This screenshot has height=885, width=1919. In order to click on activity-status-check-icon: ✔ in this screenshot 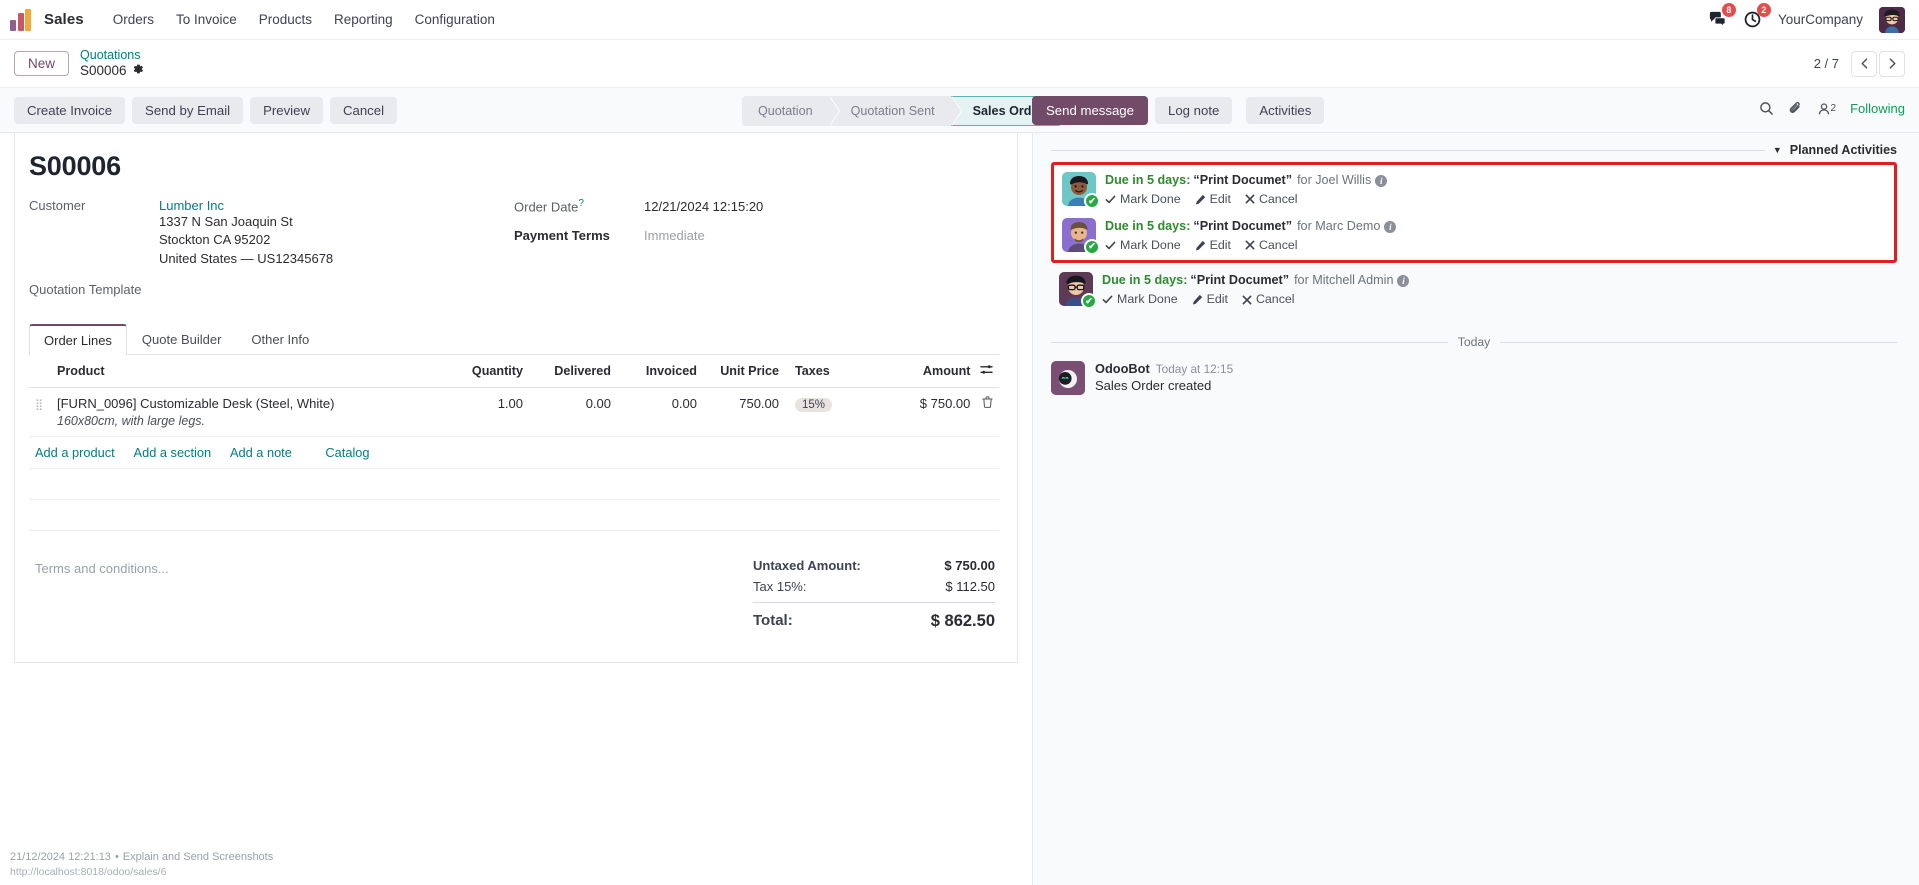, I will do `click(1092, 246)`.